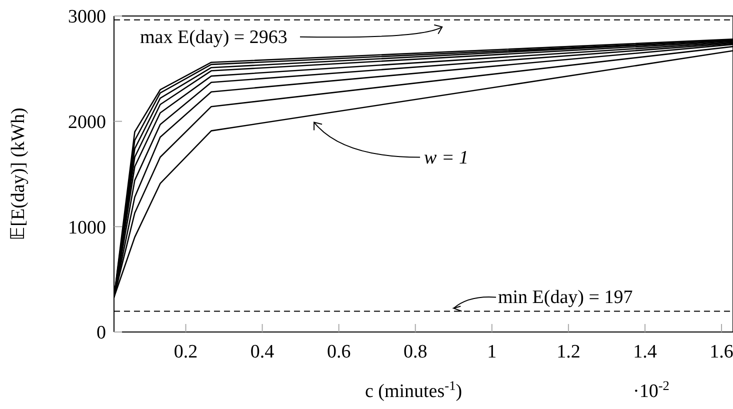  Describe the element at coordinates (415, 351) in the screenshot. I see `x-tick-label: 0.8` at that location.